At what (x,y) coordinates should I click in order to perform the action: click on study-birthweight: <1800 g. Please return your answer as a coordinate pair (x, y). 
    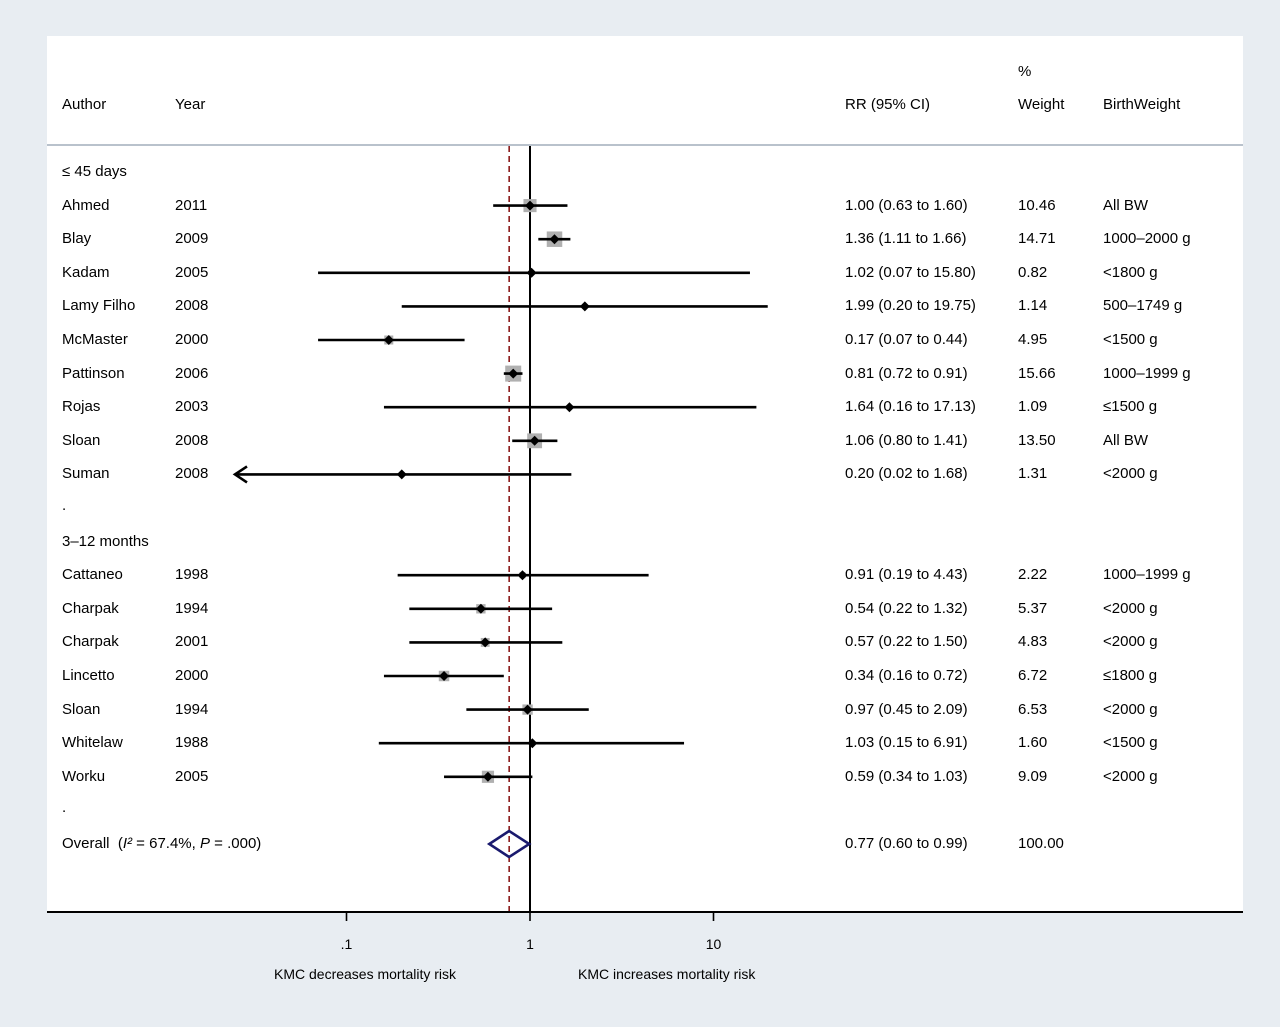
    Looking at the image, I should click on (1130, 272).